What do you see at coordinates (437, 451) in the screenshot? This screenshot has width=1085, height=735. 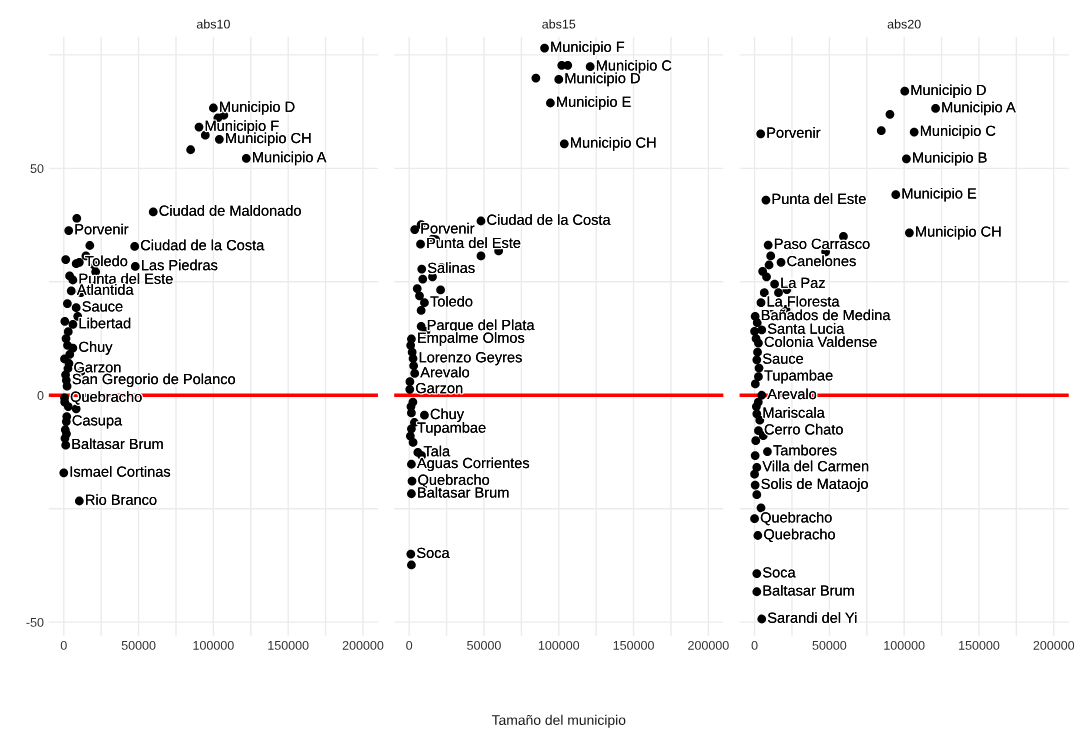 I see `annotation: Tala` at bounding box center [437, 451].